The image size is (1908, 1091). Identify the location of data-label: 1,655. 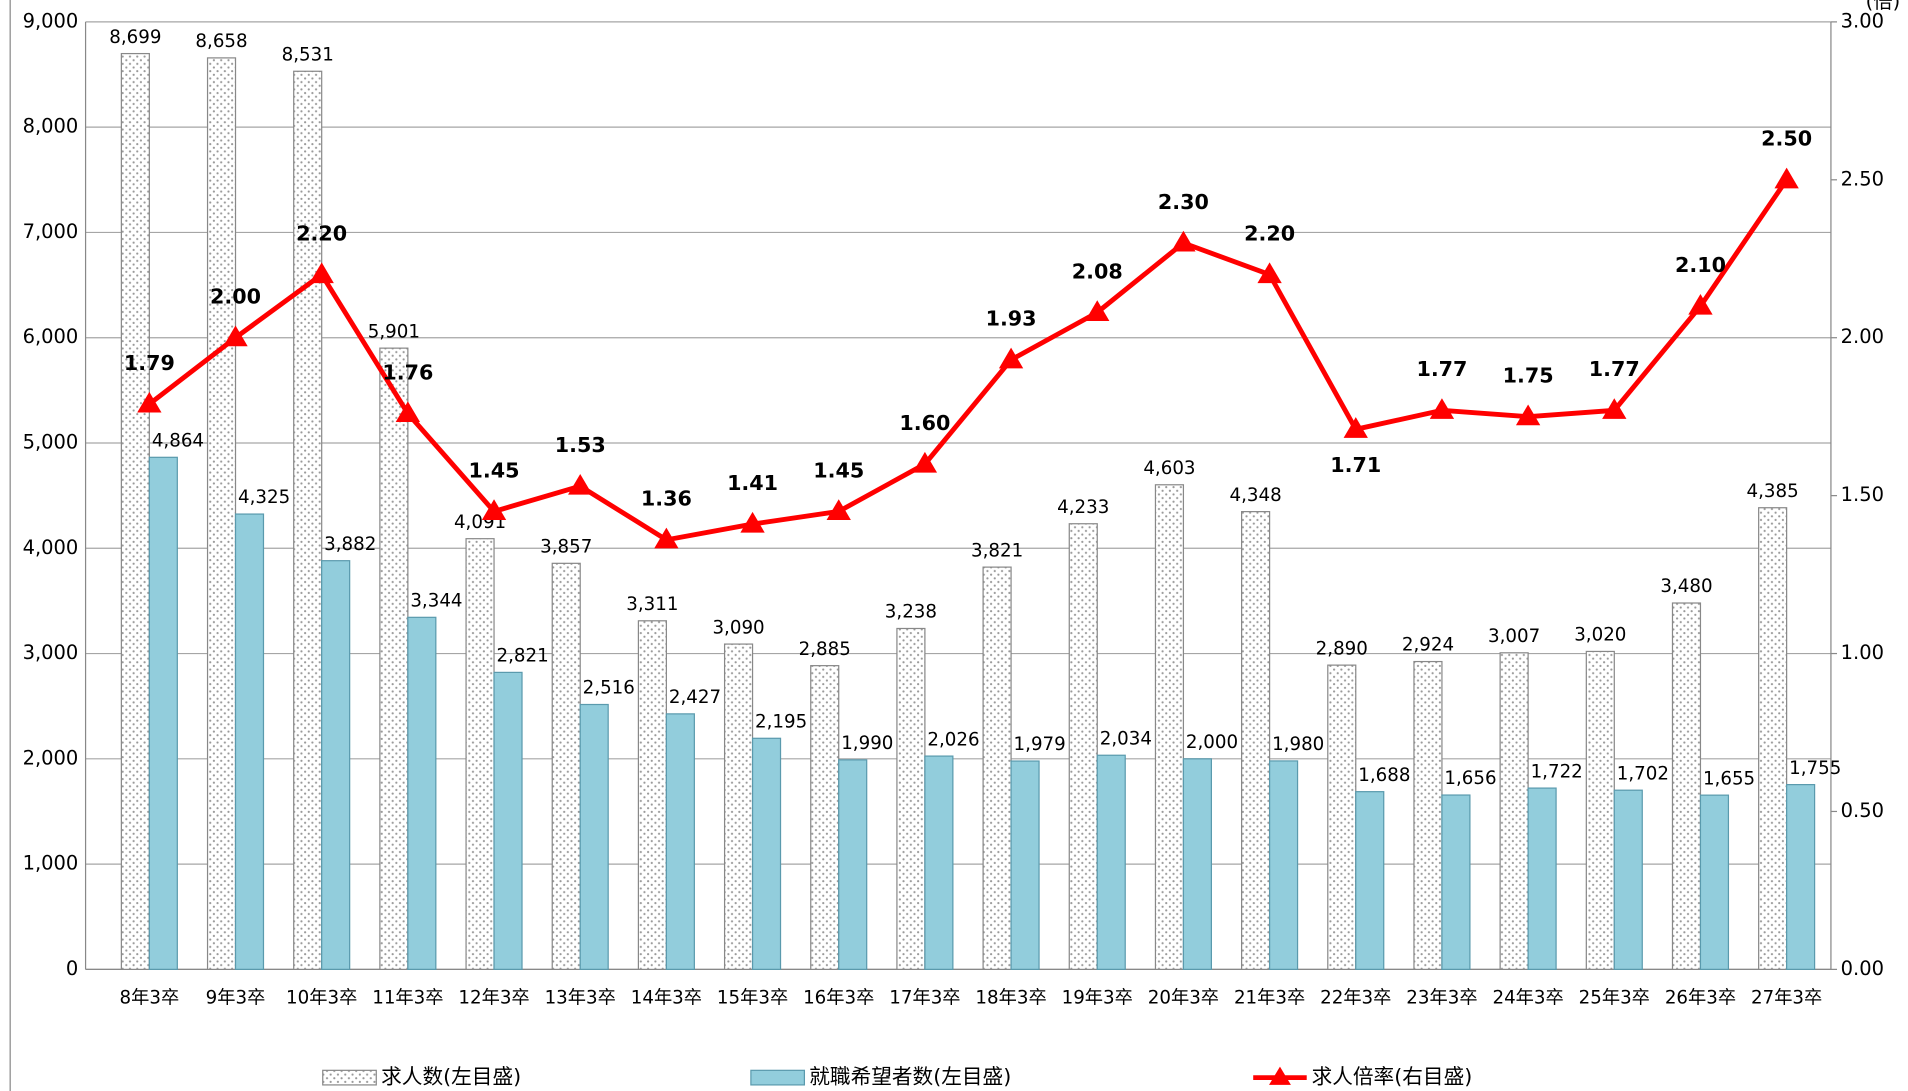
(1729, 778).